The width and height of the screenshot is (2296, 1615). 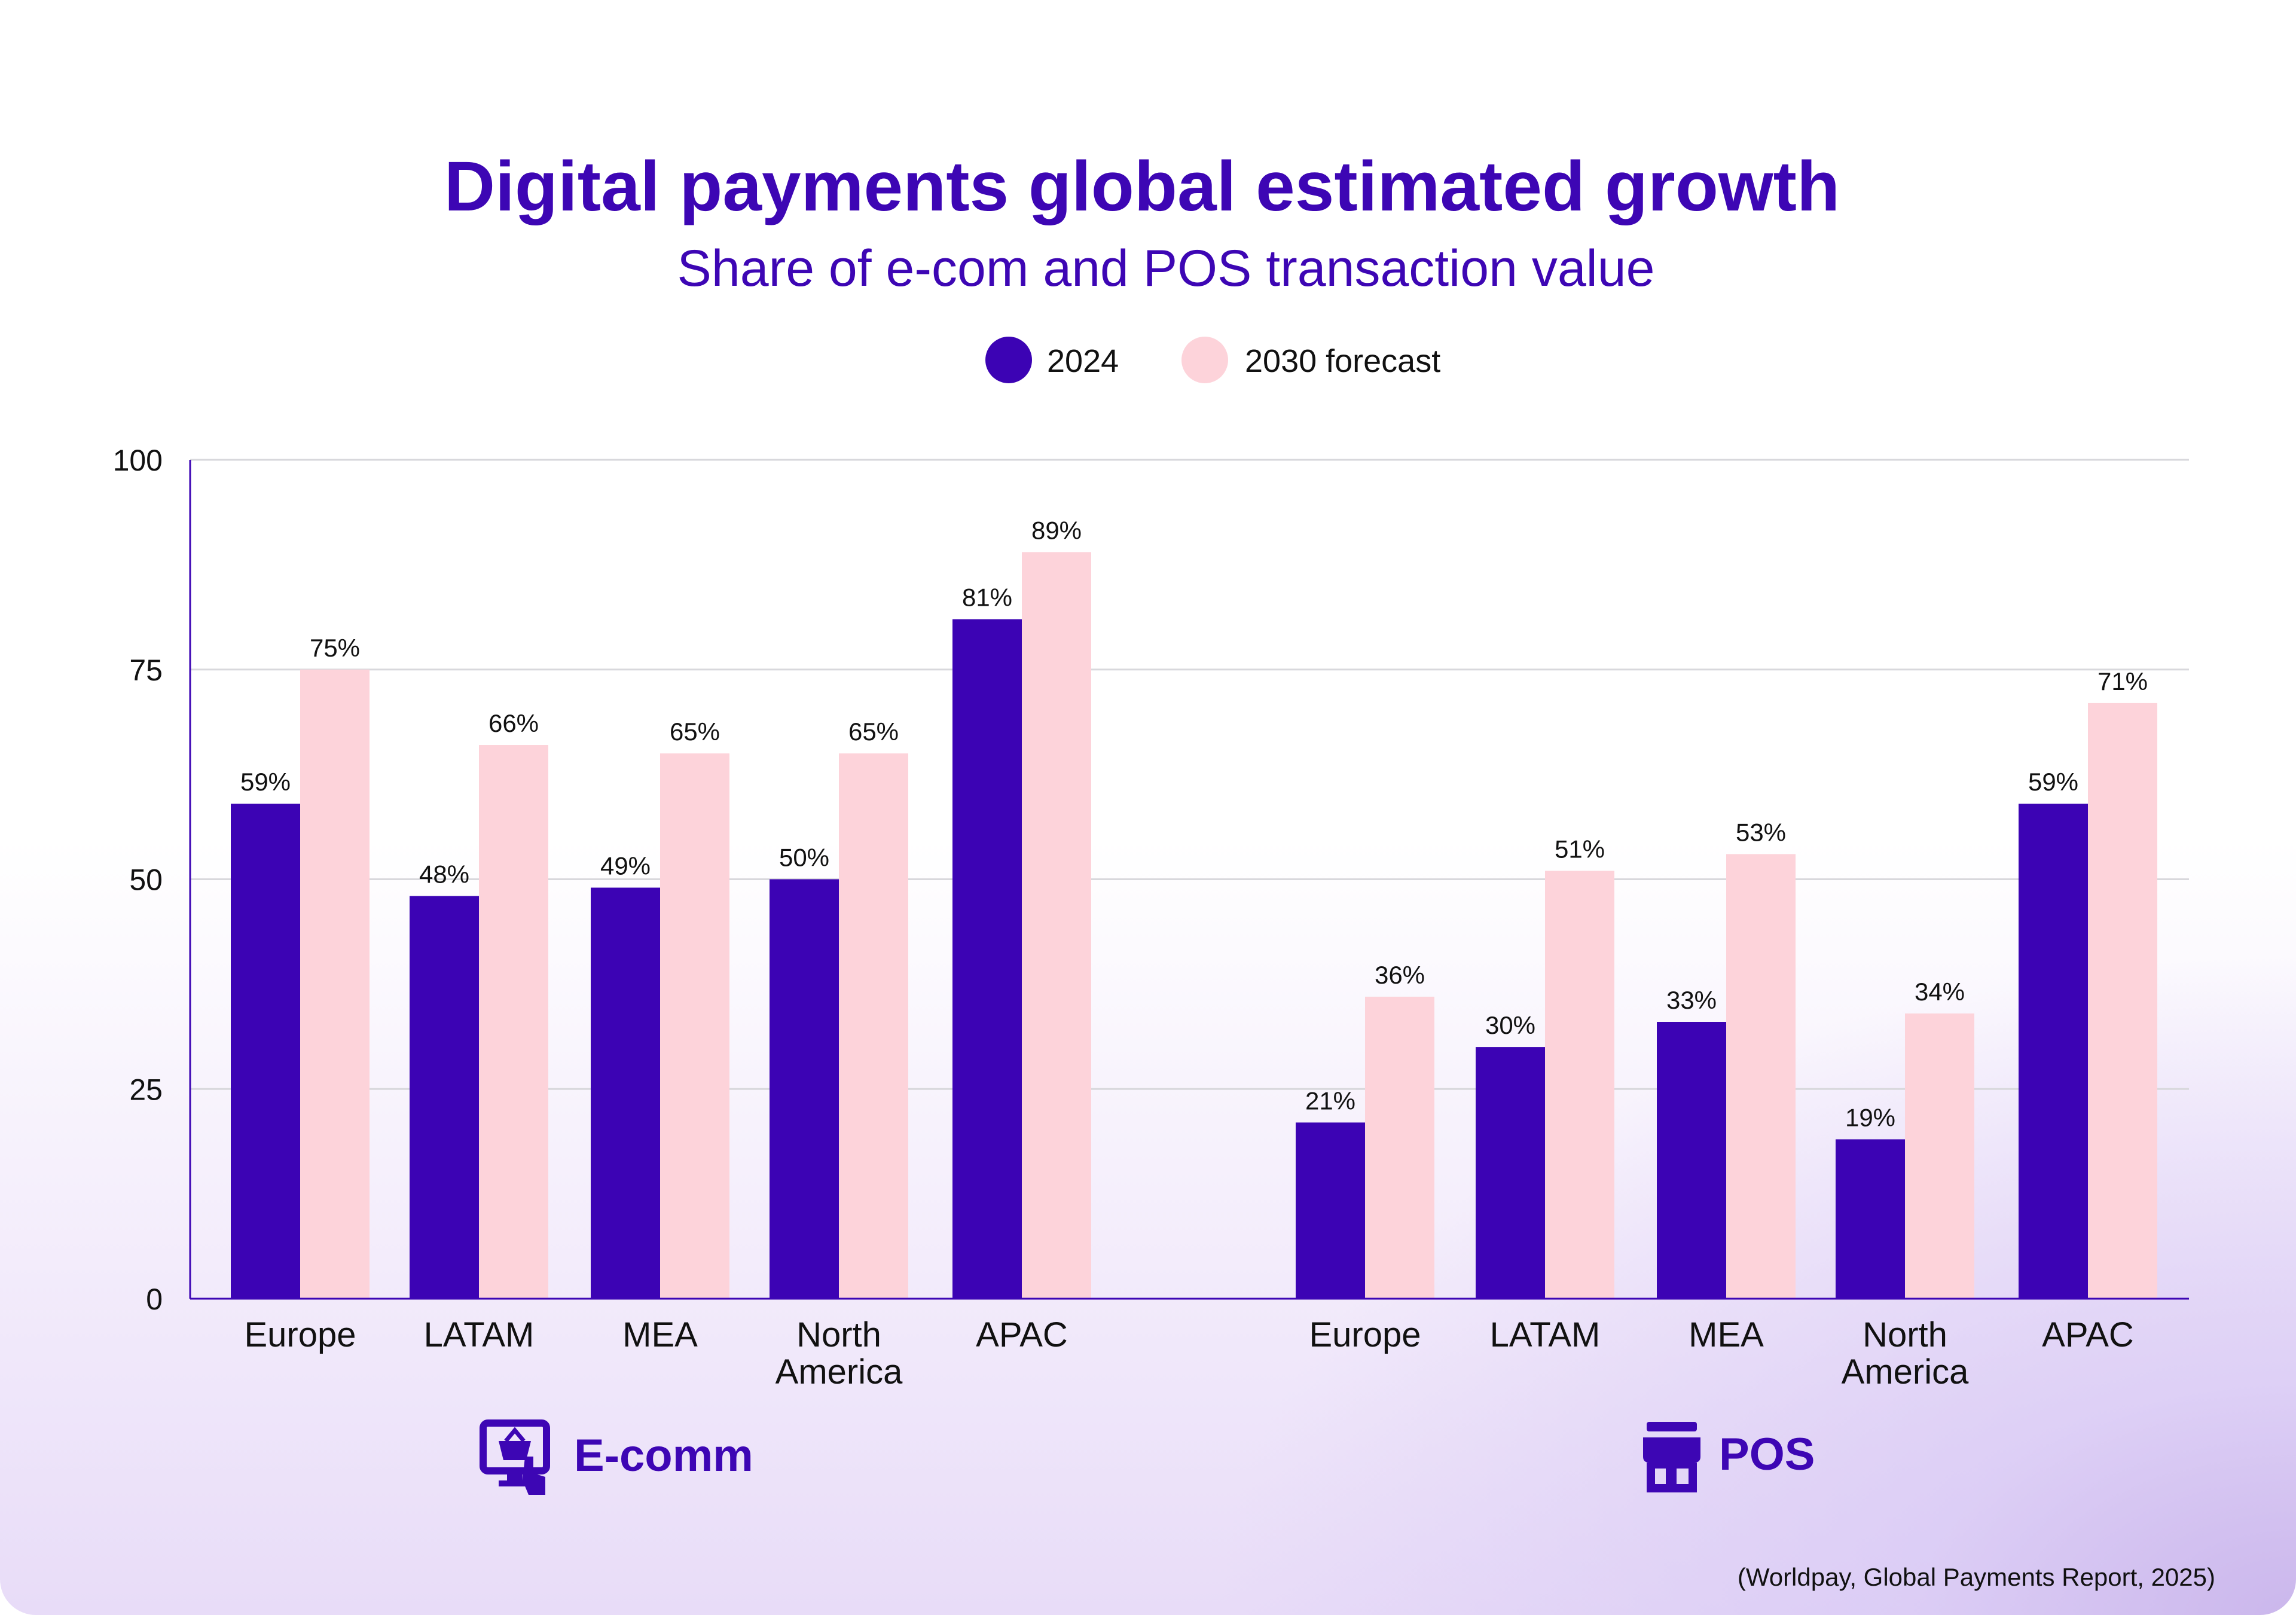 I want to click on data-label: 33%, so click(x=1691, y=1000).